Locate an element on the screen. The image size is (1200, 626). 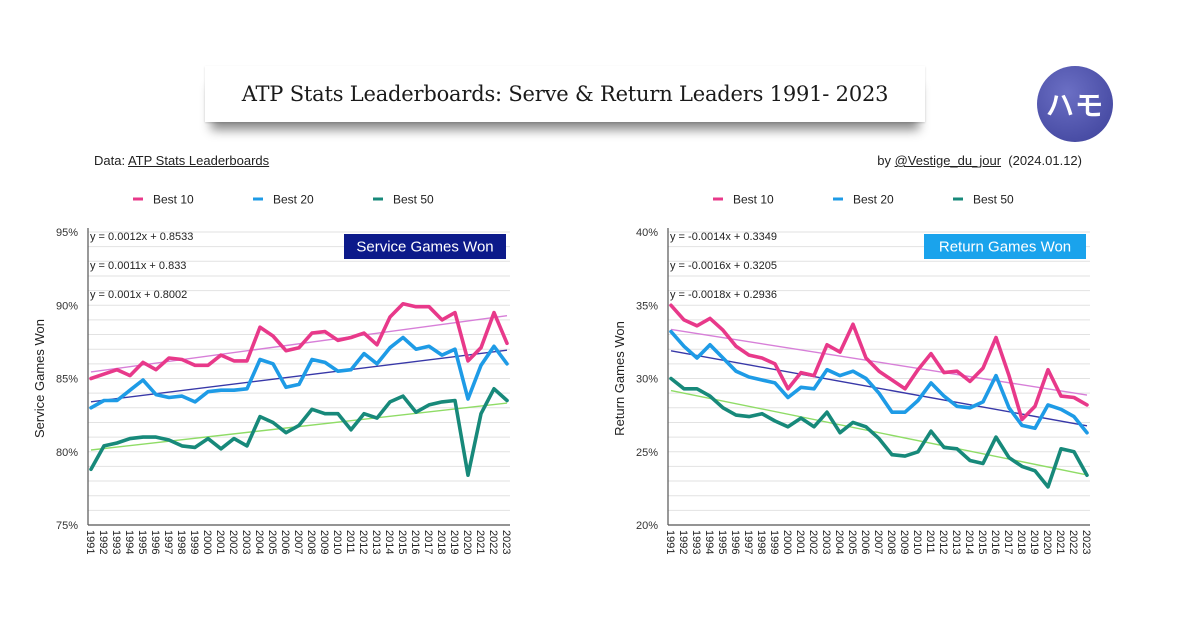
x-tick-label: 2012 is located at coordinates (943, 542).